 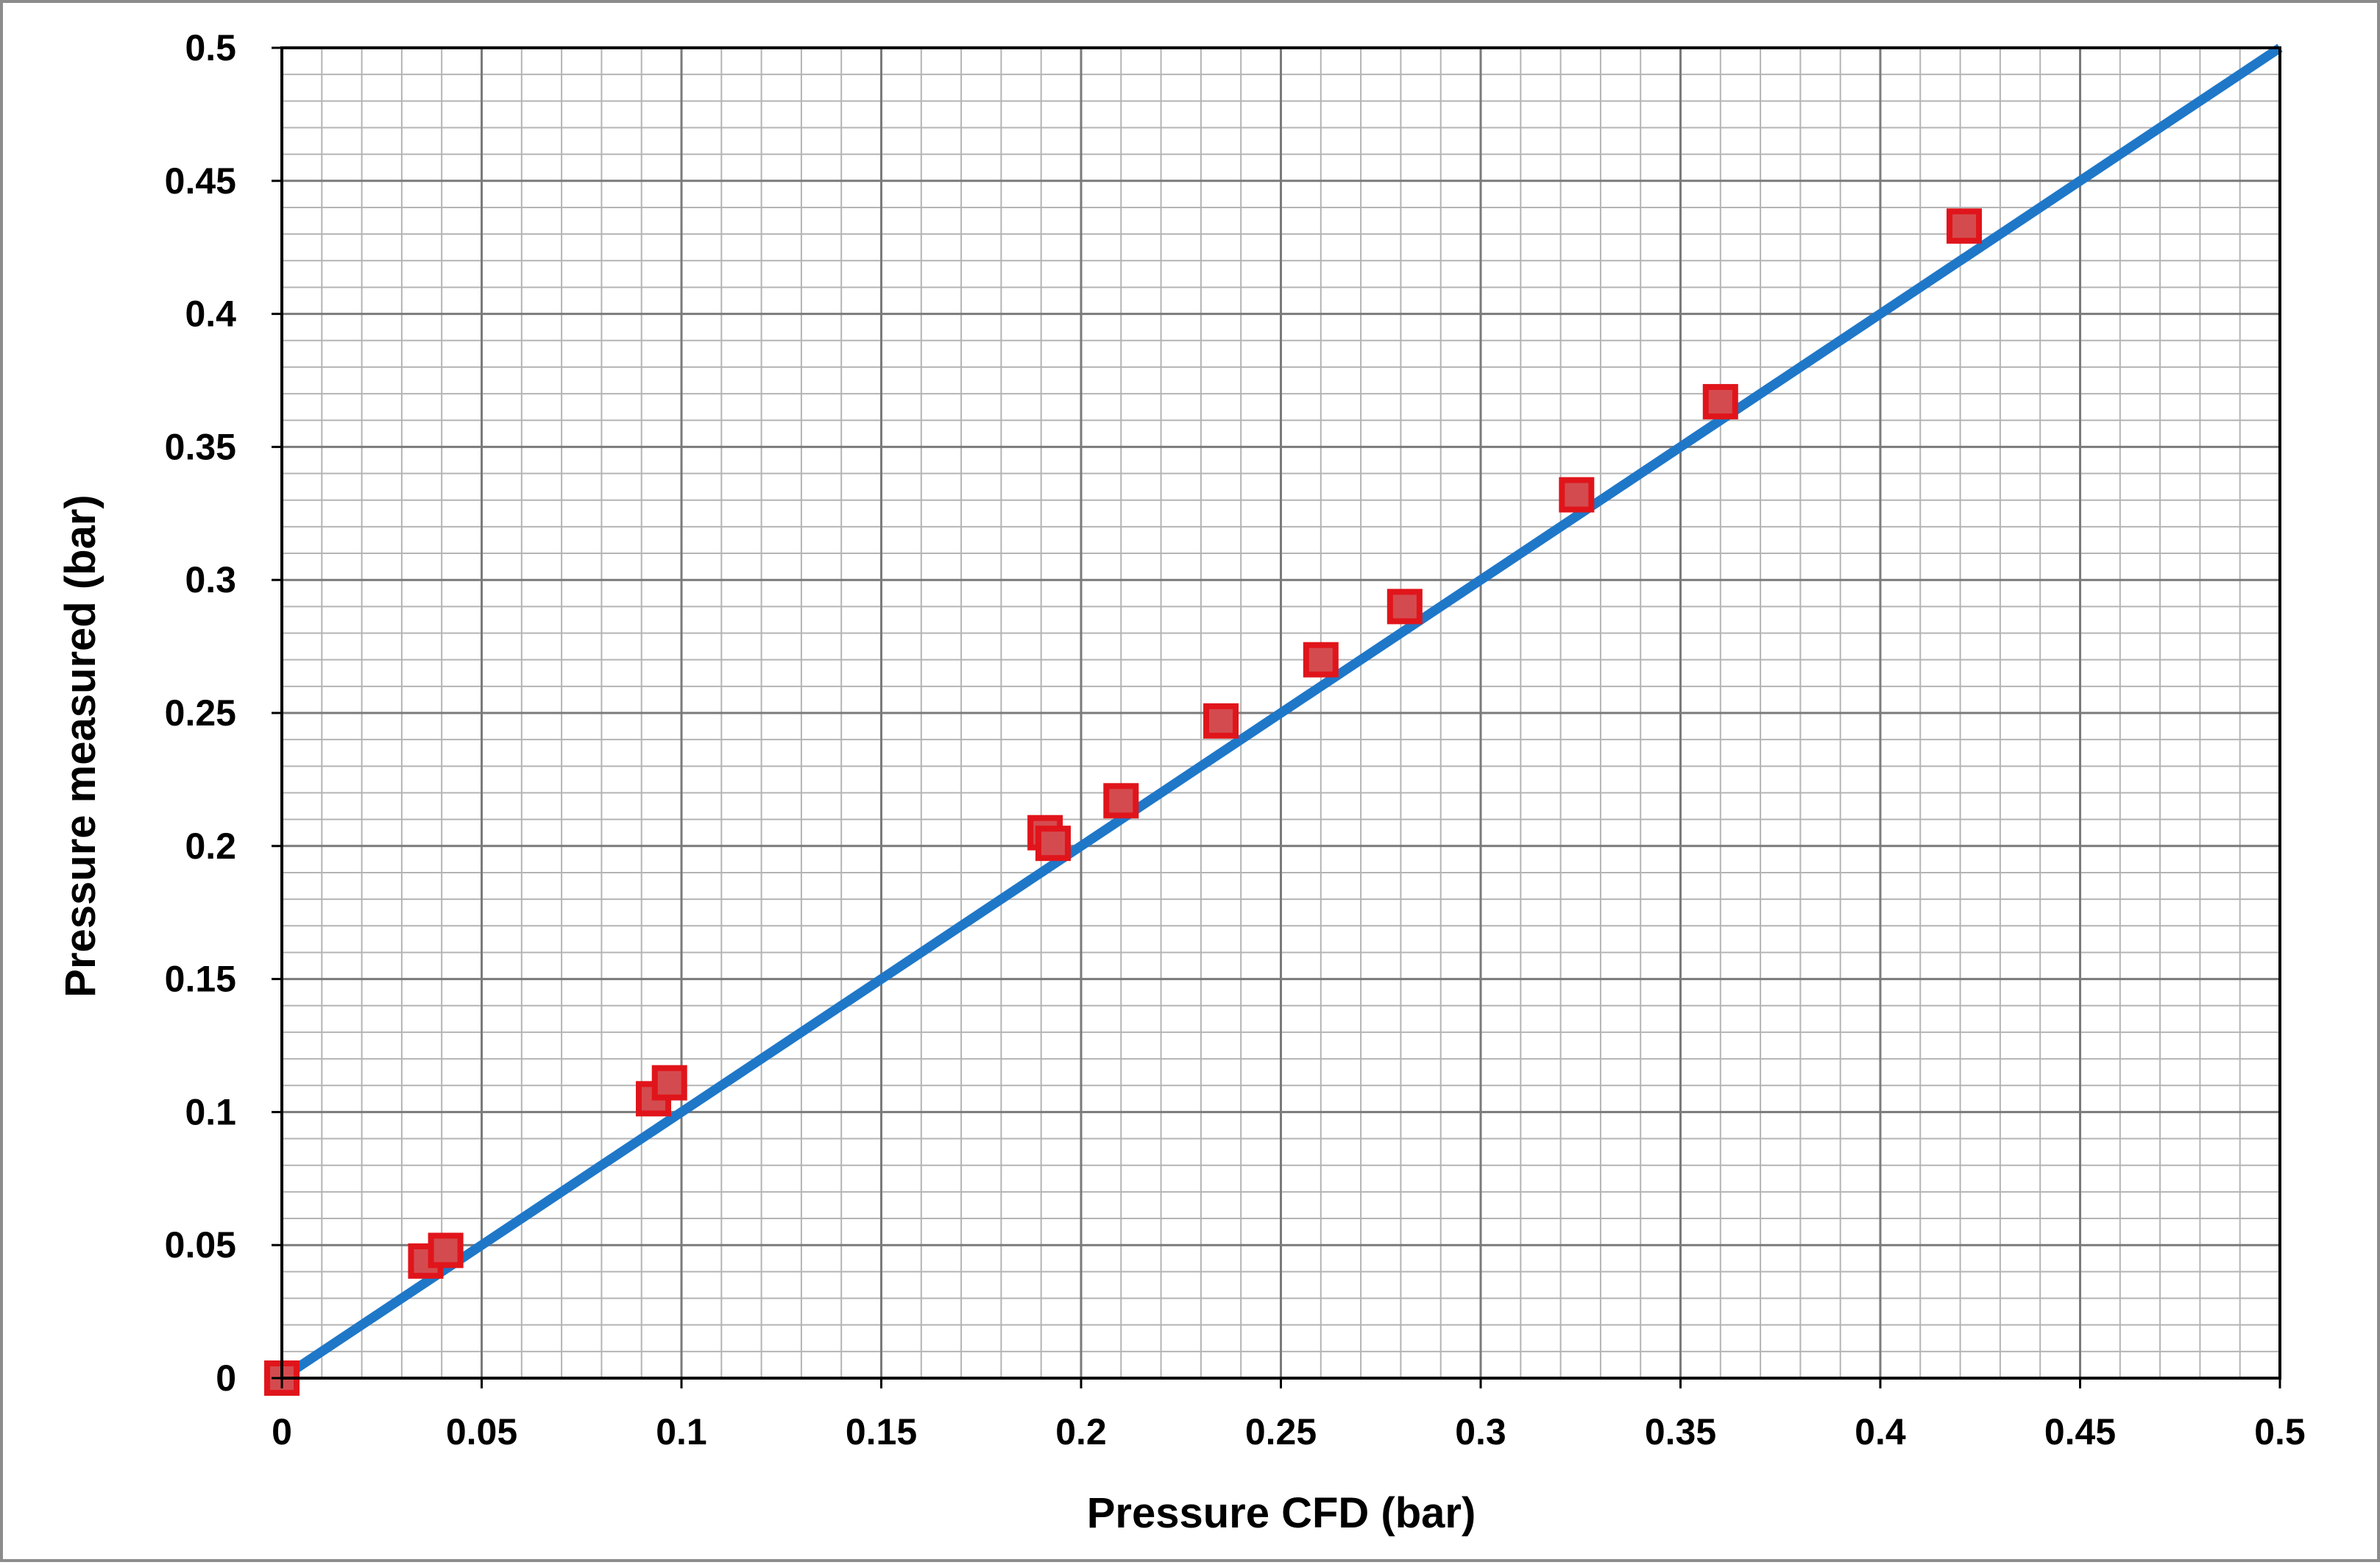 What do you see at coordinates (282, 1431) in the screenshot?
I see `x-tick-label: 0` at bounding box center [282, 1431].